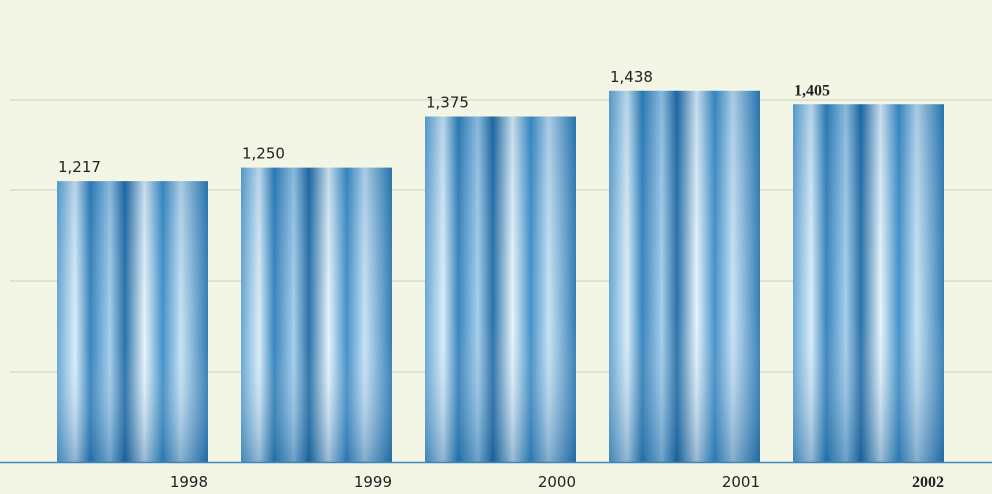 The height and width of the screenshot is (494, 992). Describe the element at coordinates (557, 482) in the screenshot. I see `x-tick-label: 2000` at that location.